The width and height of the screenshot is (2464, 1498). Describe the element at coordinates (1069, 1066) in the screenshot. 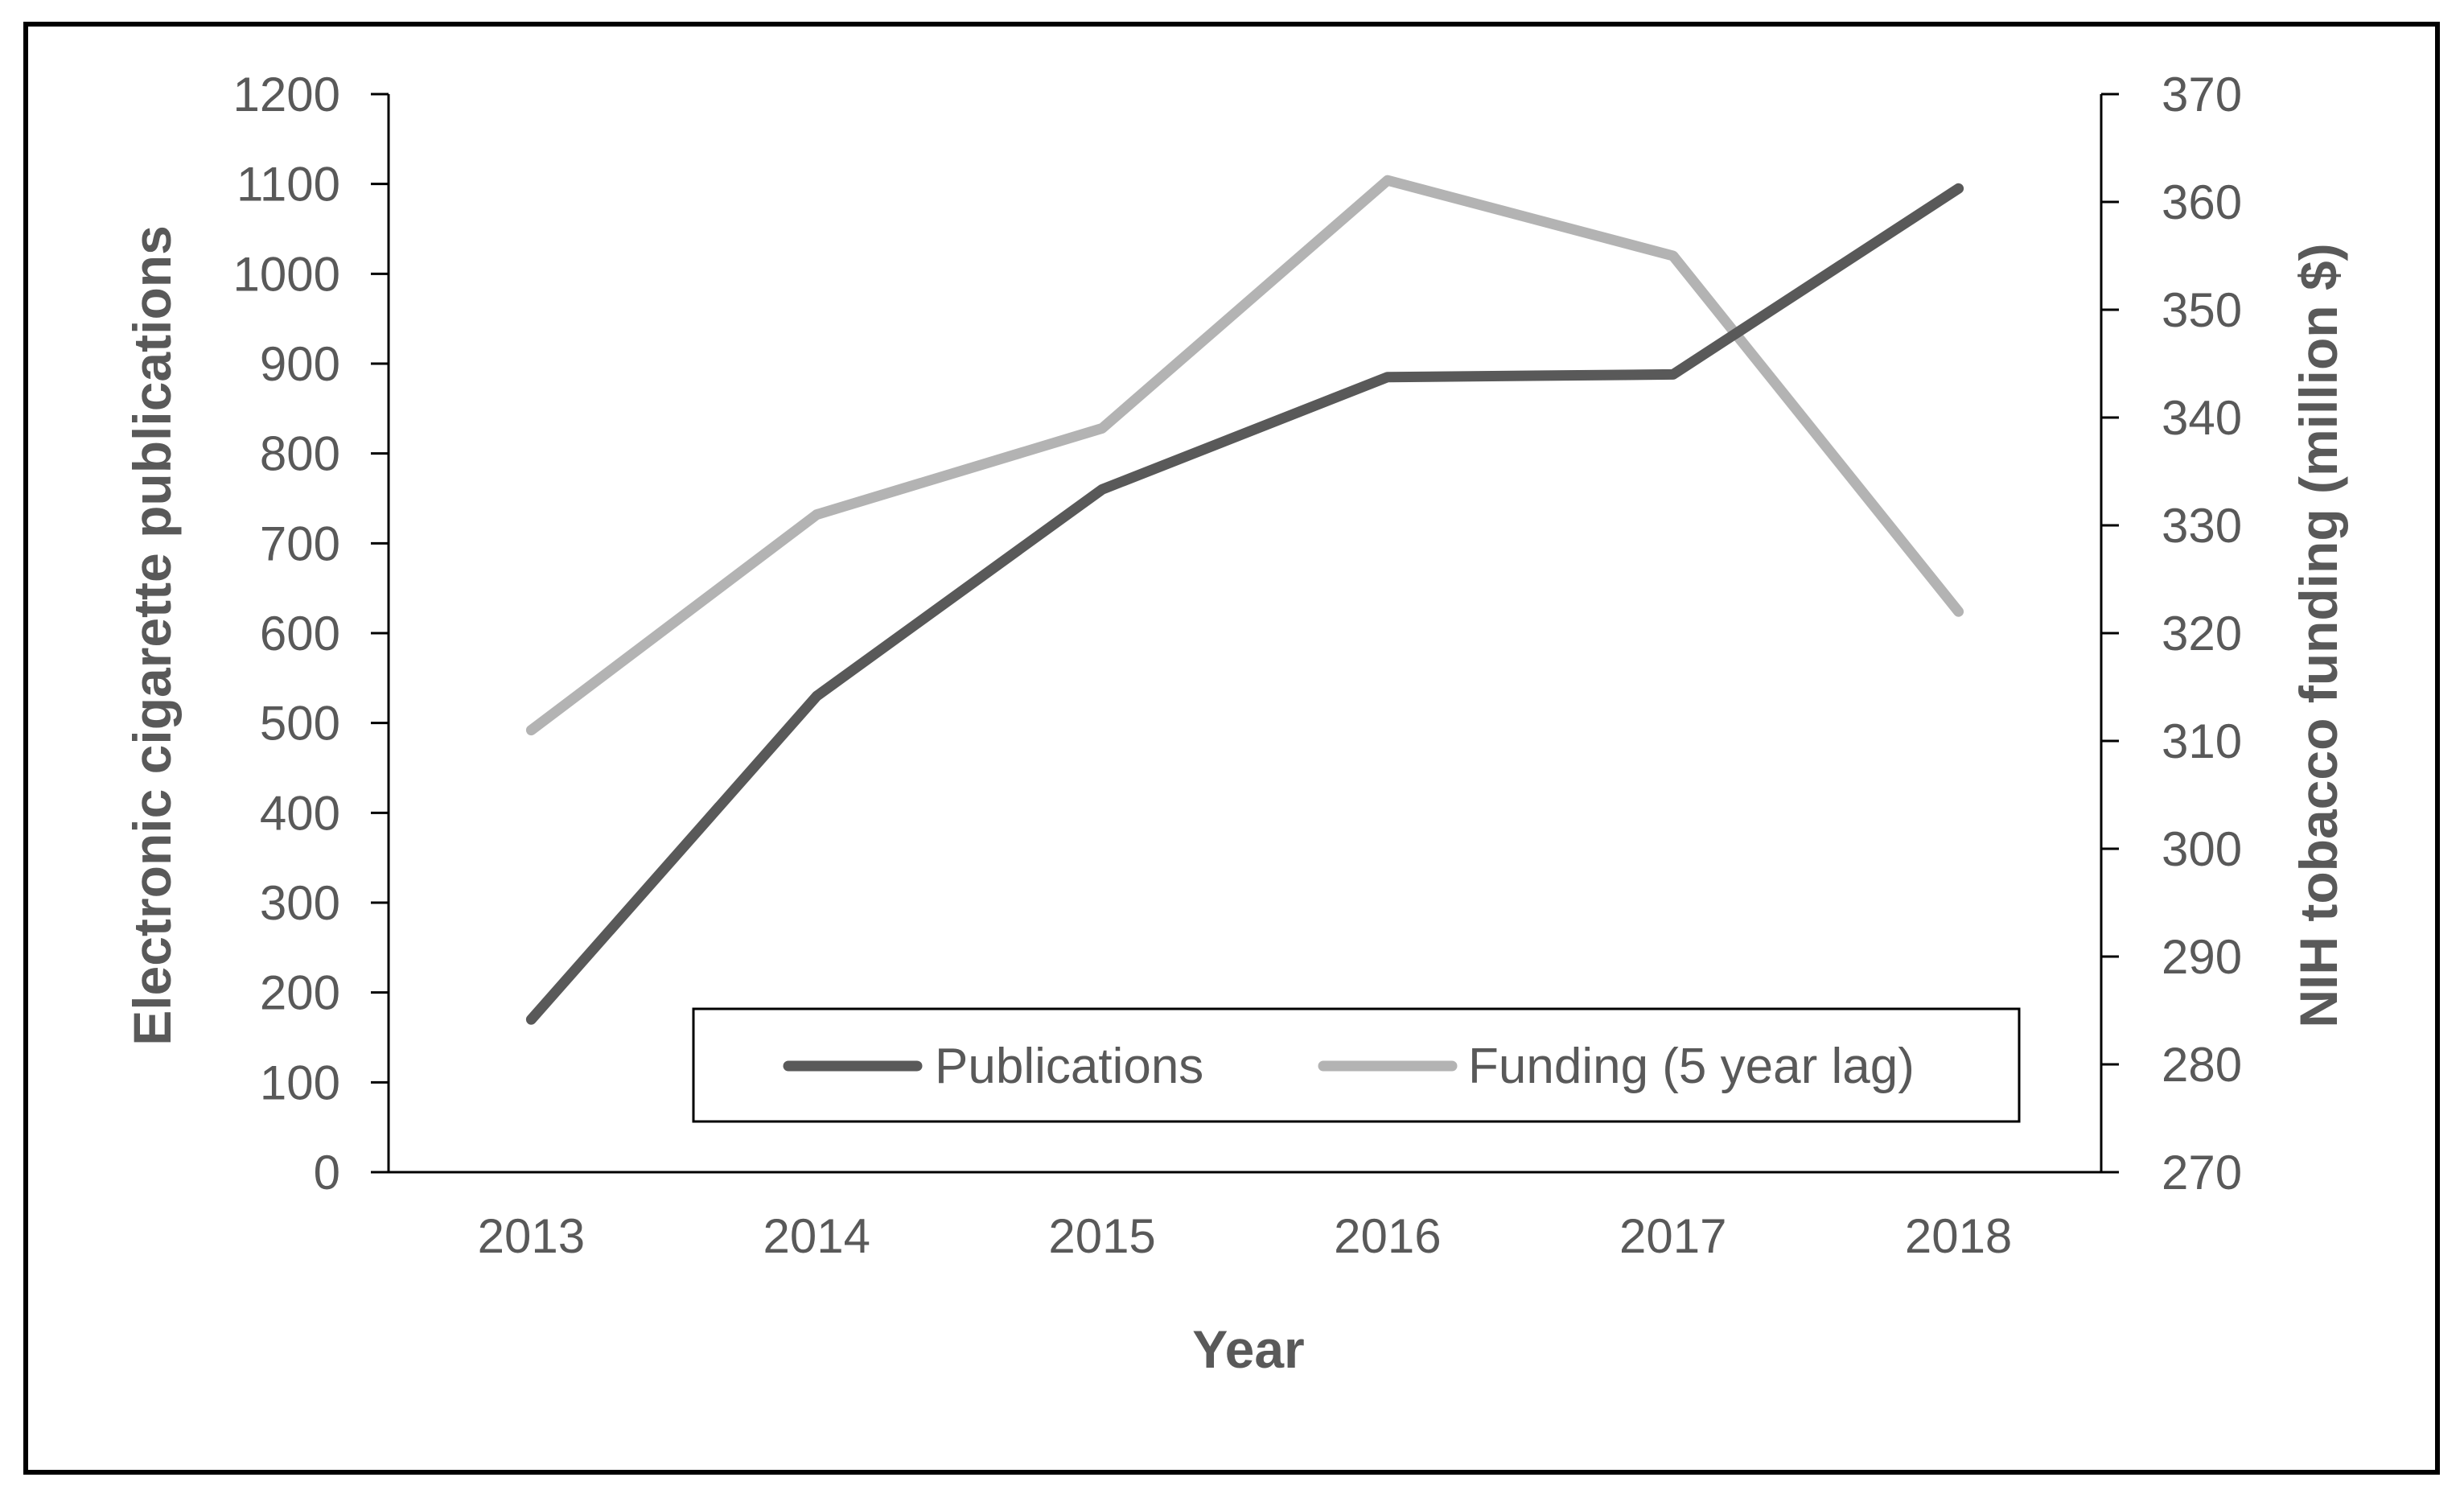

I see `legend-label-publications: Publications` at that location.